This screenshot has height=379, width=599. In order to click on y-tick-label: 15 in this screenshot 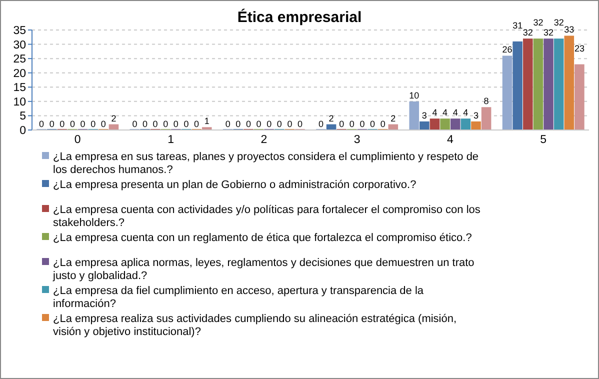, I will do `click(19, 88)`.